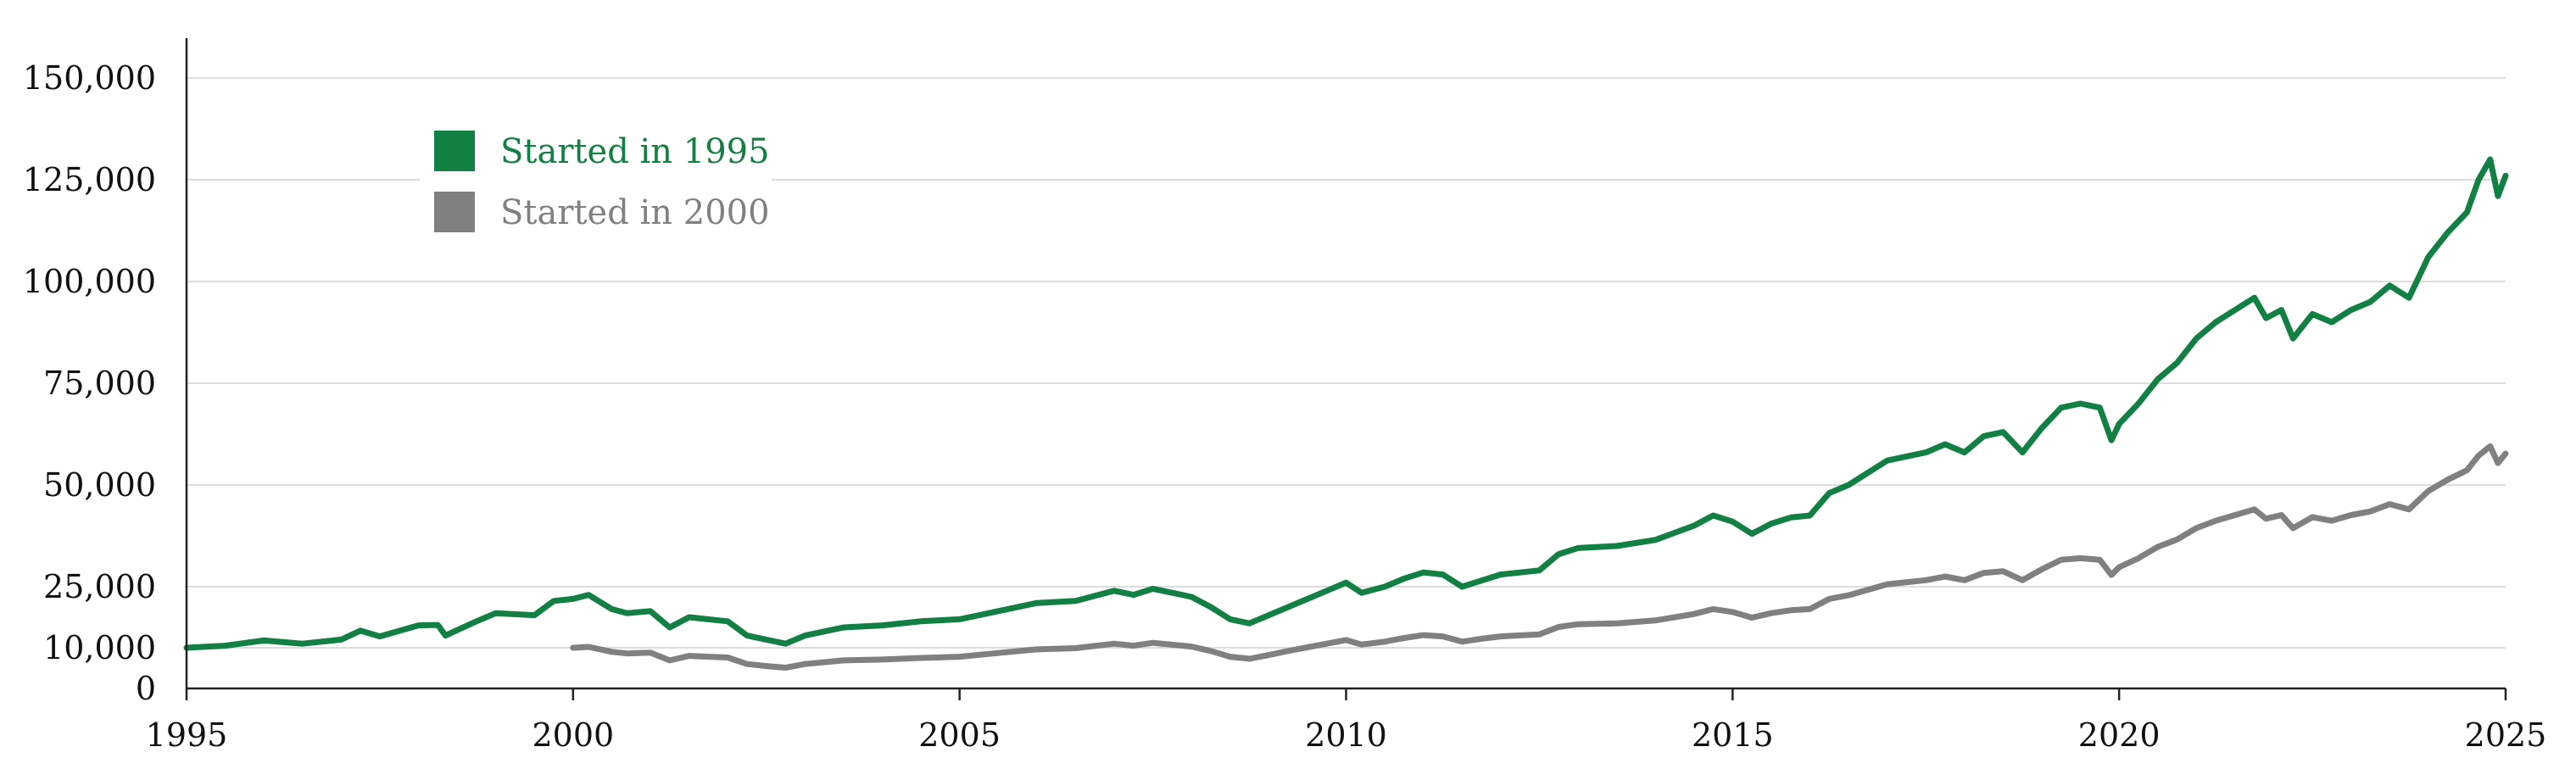 The height and width of the screenshot is (769, 2576). I want to click on y-tick-label: 10,000, so click(99, 647).